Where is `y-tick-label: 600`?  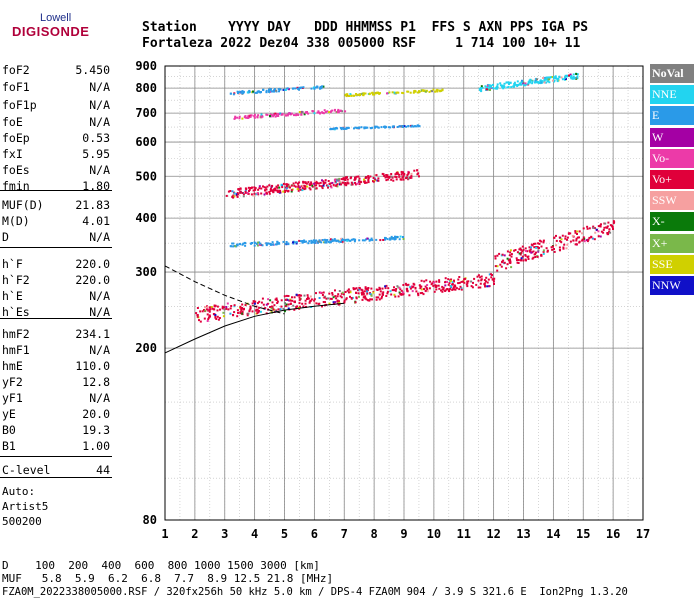 y-tick-label: 600 is located at coordinates (146, 142).